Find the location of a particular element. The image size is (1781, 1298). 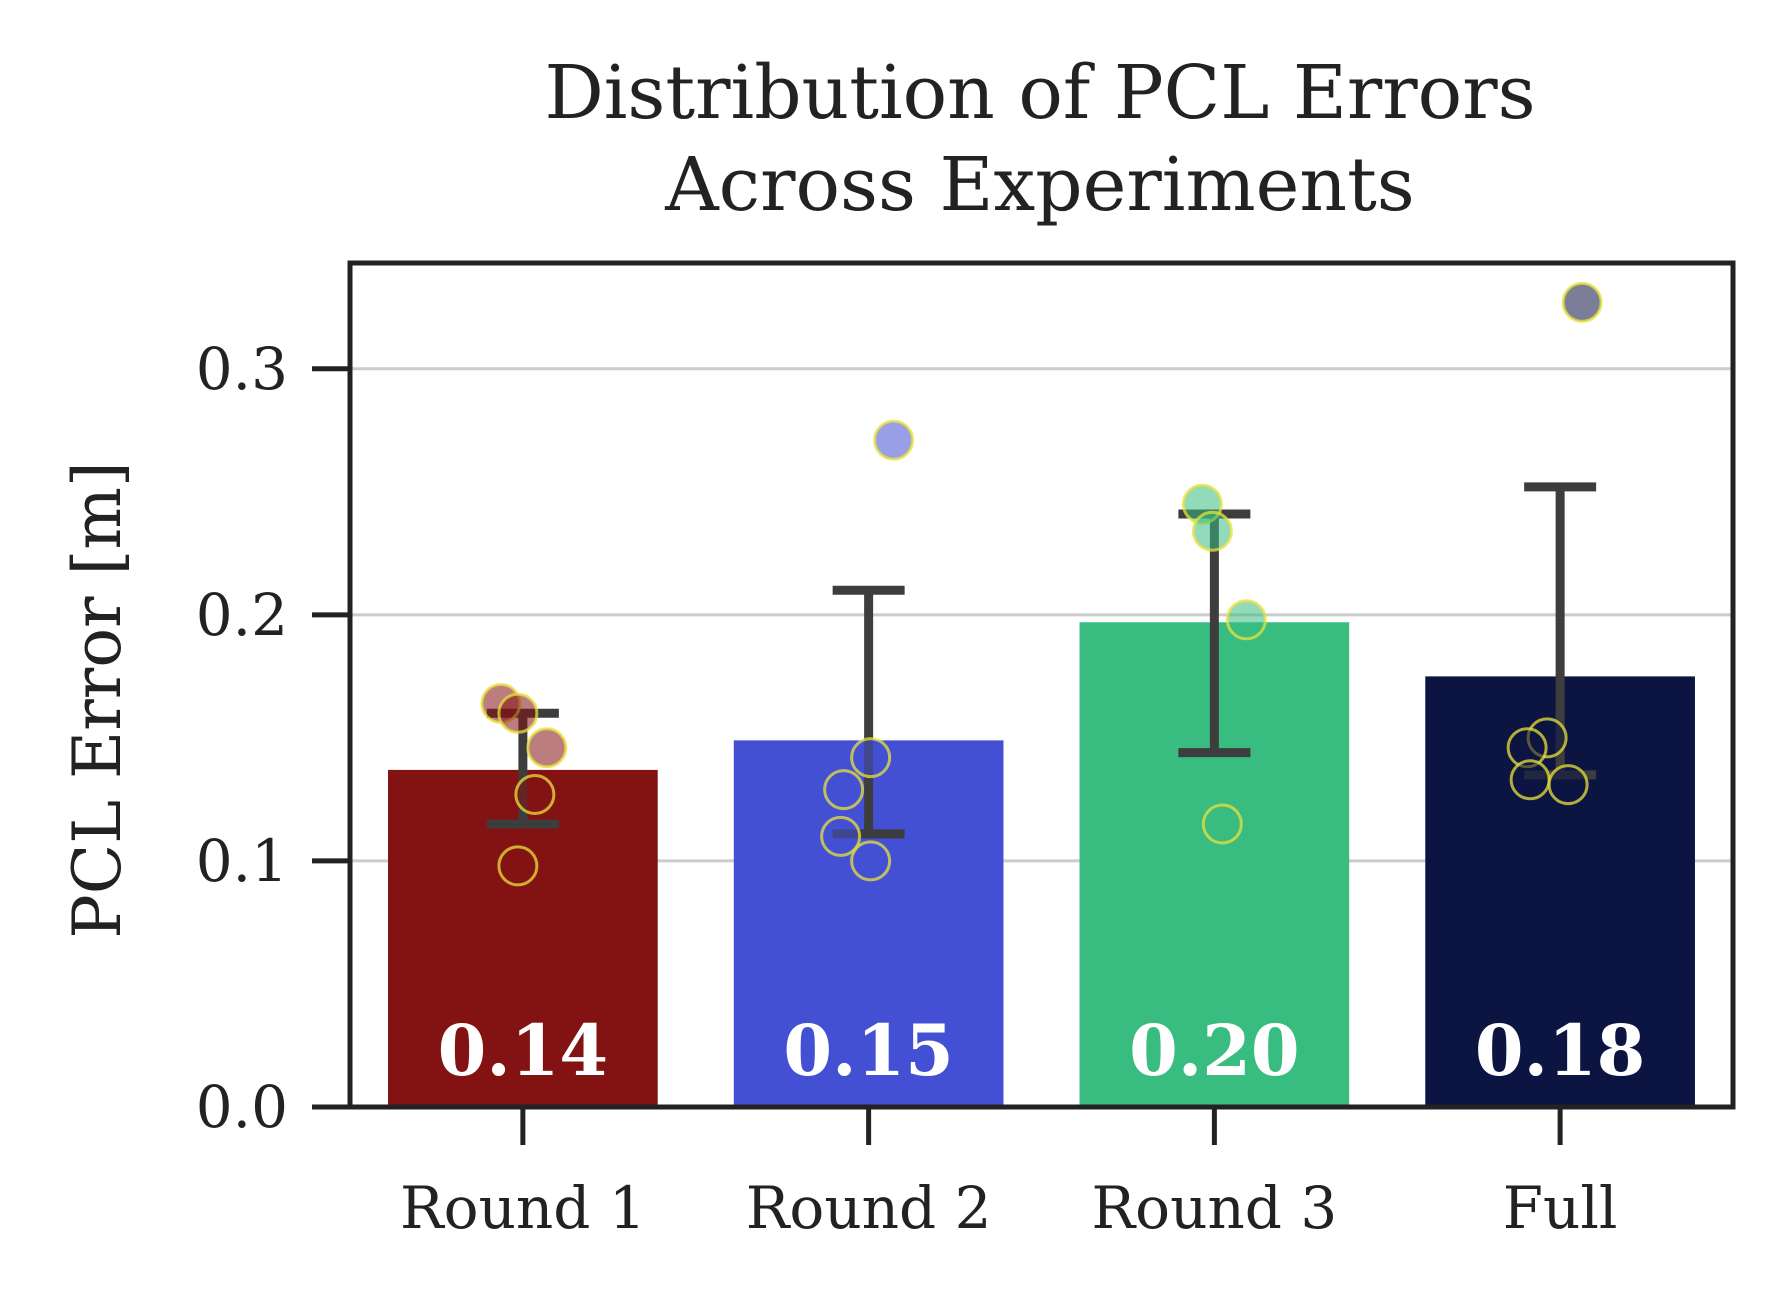

y-tick-label-2: 0.2 is located at coordinates (242, 615).